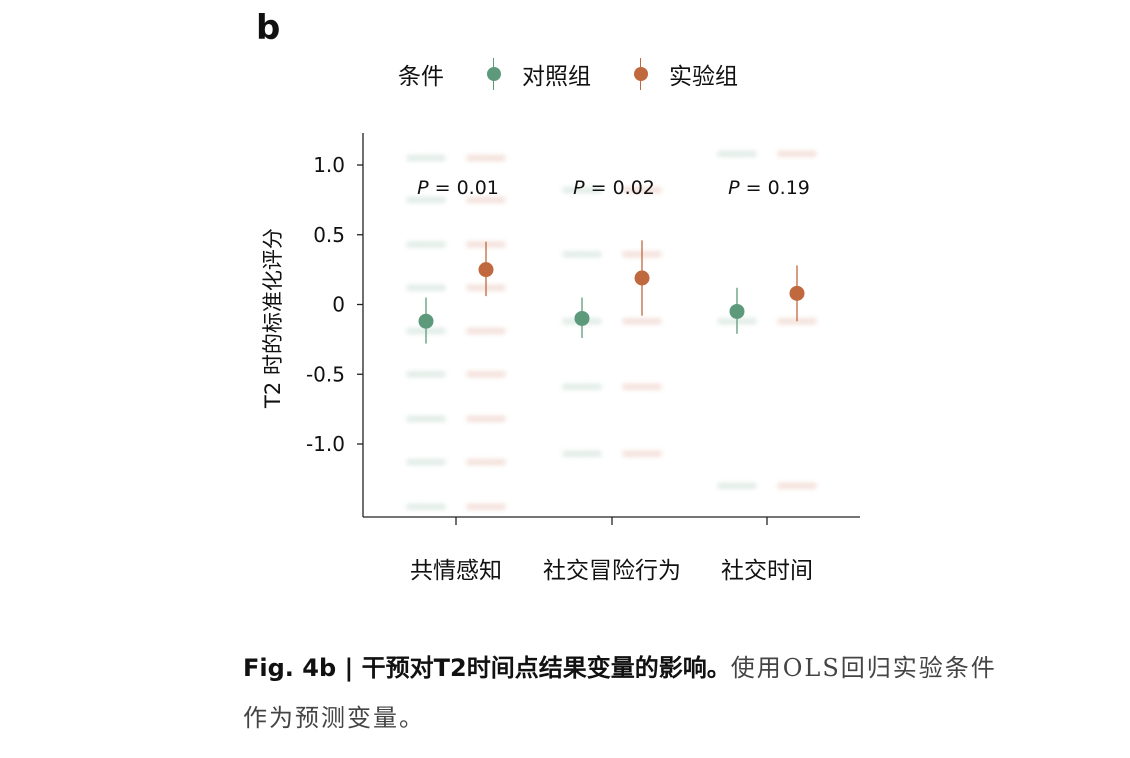  I want to click on y-tick-label: -1.0, so click(325, 444).